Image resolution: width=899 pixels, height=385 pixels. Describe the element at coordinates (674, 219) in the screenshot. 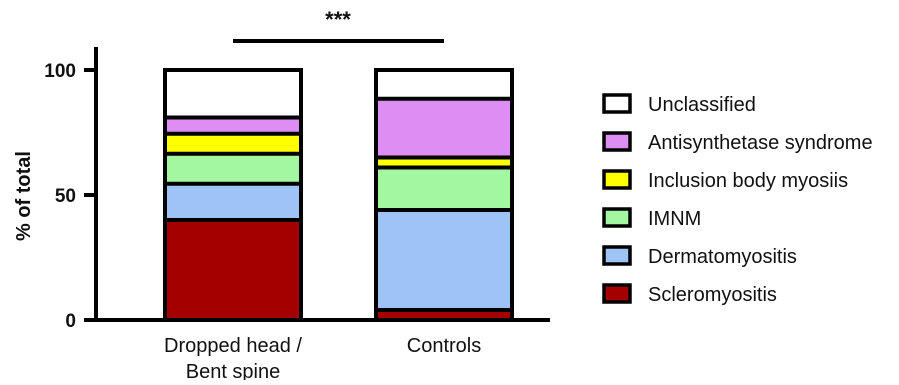

I see `legend-label: IMNM` at that location.